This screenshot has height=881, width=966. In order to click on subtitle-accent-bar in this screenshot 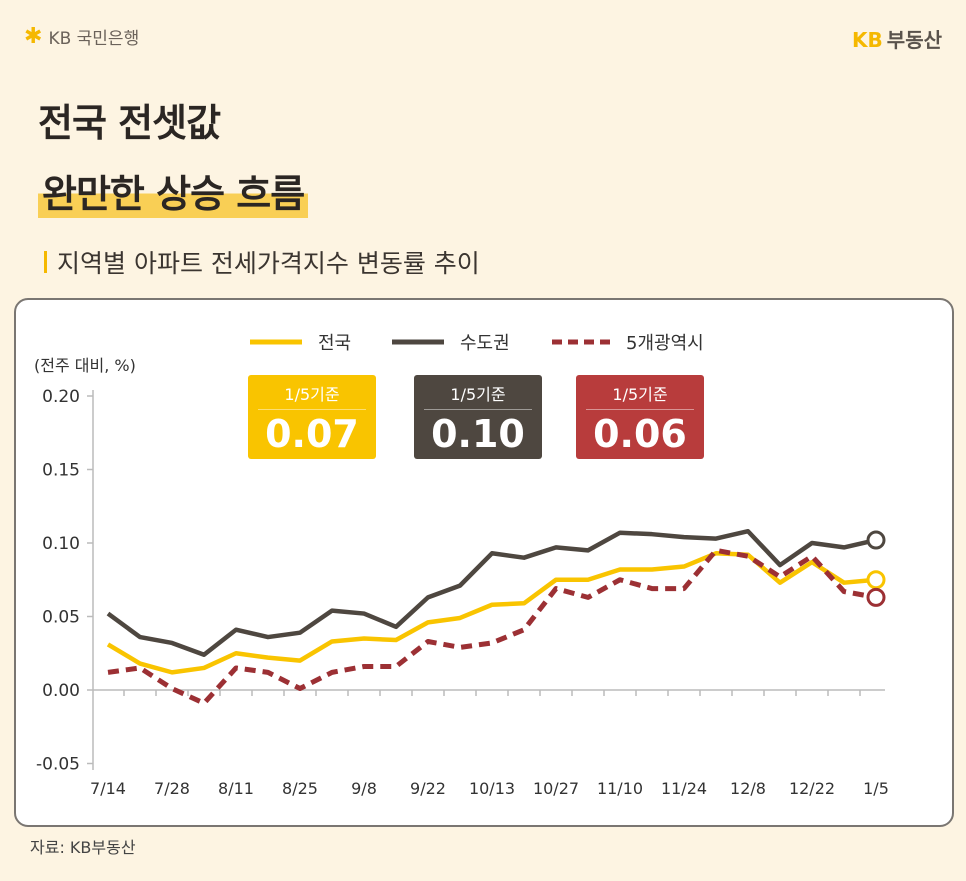, I will do `click(45, 262)`.